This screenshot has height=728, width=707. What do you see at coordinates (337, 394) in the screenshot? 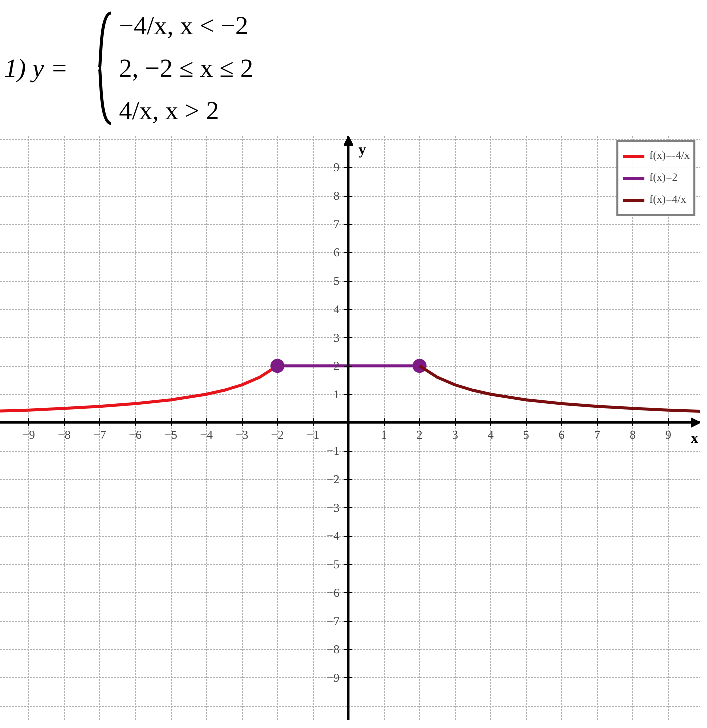
I see `y-tick-label: 1` at bounding box center [337, 394].